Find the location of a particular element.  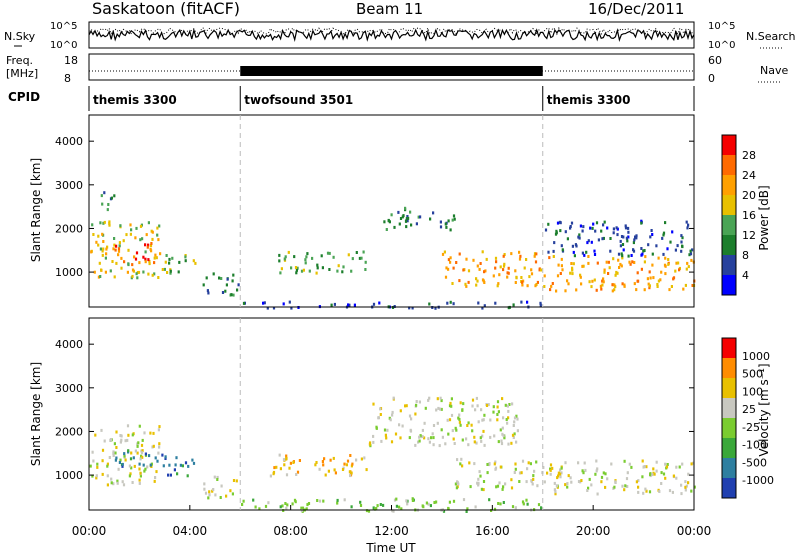

nave-label: Nave is located at coordinates (774, 70).